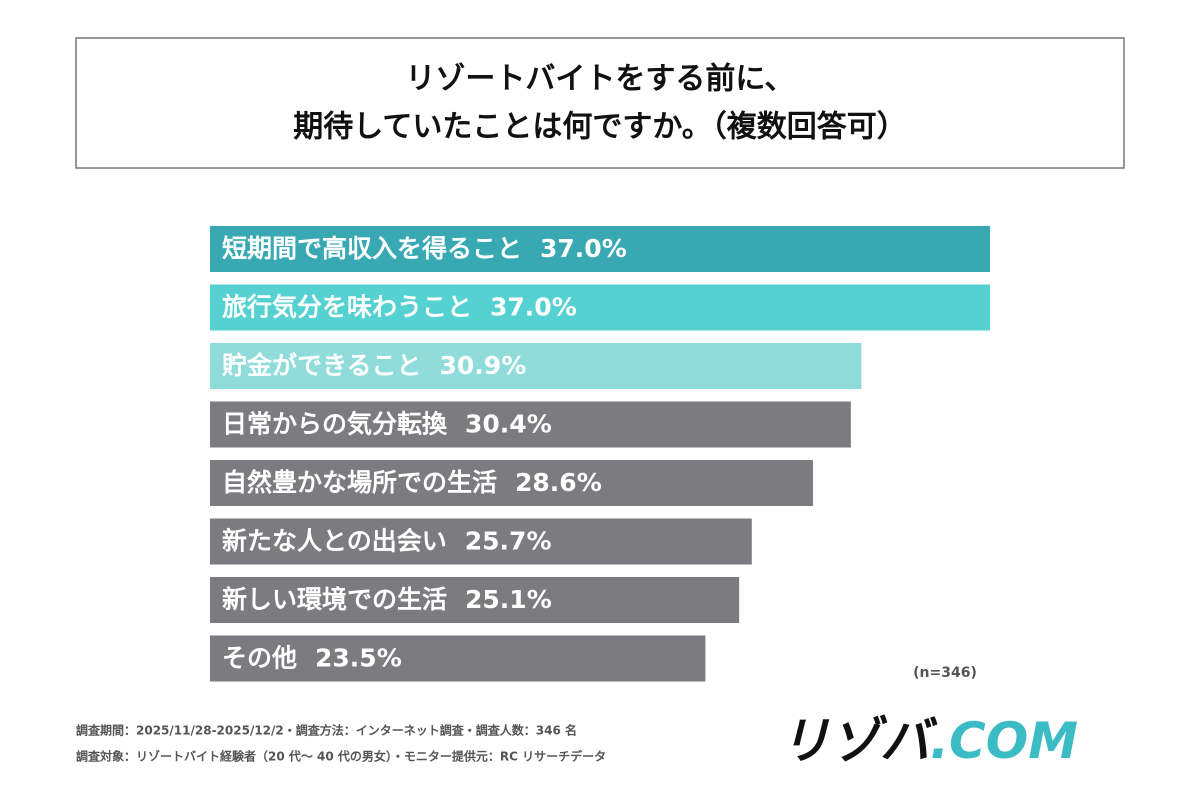 The image size is (1200, 800). I want to click on logo-main: リゾバ, so click(859, 741).